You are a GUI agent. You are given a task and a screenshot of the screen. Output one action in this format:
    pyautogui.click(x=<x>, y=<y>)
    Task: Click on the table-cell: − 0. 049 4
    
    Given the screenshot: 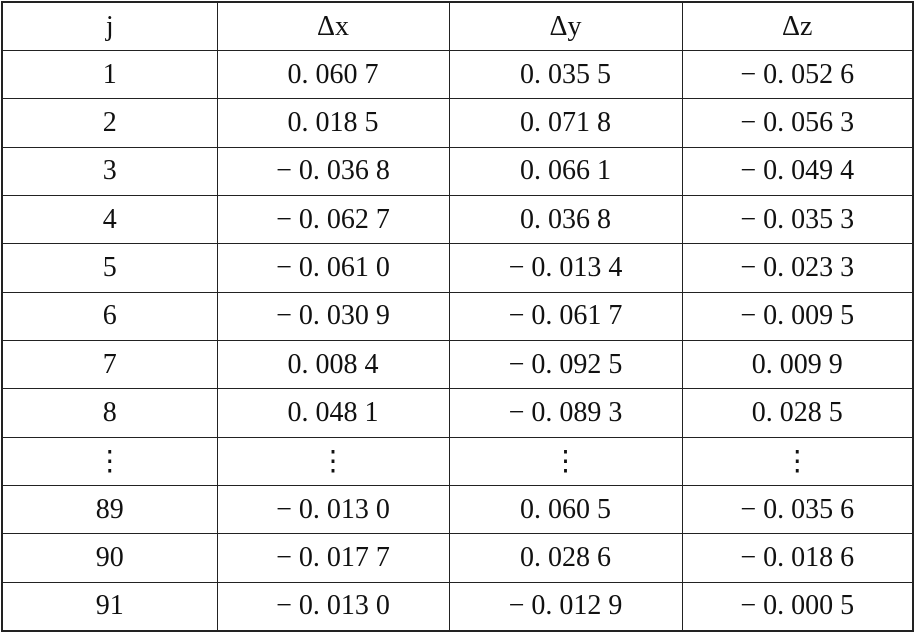 What is the action you would take?
    pyautogui.click(x=797, y=171)
    